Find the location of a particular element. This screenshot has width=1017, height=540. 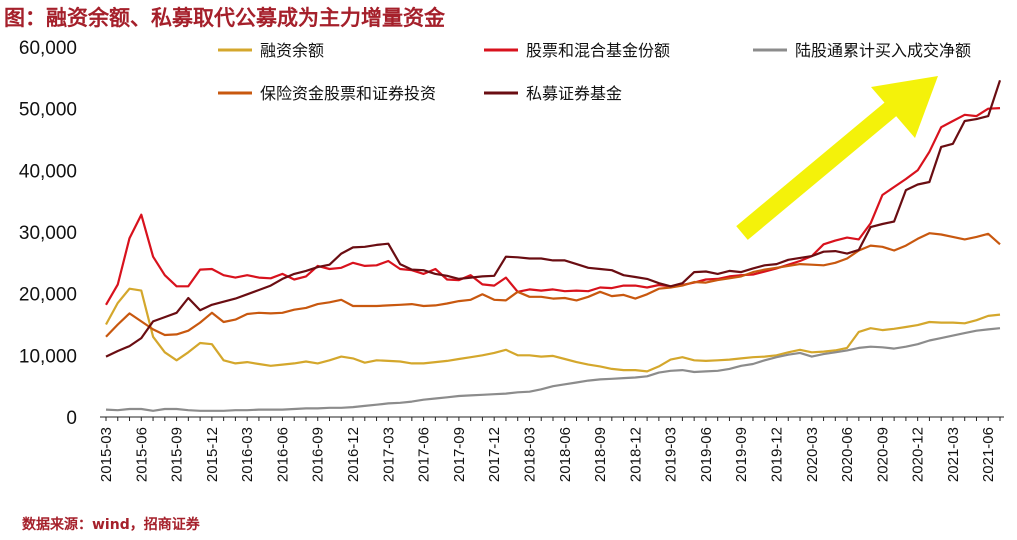

x-tick-label: 2017-03 is located at coordinates (388, 454).